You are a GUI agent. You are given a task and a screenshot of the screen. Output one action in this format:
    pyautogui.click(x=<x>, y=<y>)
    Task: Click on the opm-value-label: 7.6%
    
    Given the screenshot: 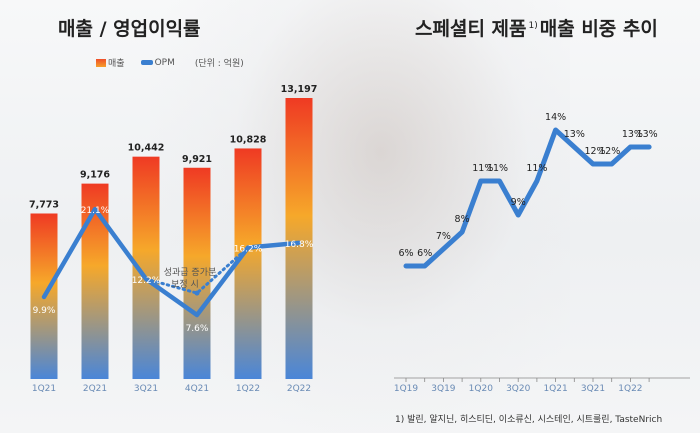 What is the action you would take?
    pyautogui.click(x=197, y=329)
    